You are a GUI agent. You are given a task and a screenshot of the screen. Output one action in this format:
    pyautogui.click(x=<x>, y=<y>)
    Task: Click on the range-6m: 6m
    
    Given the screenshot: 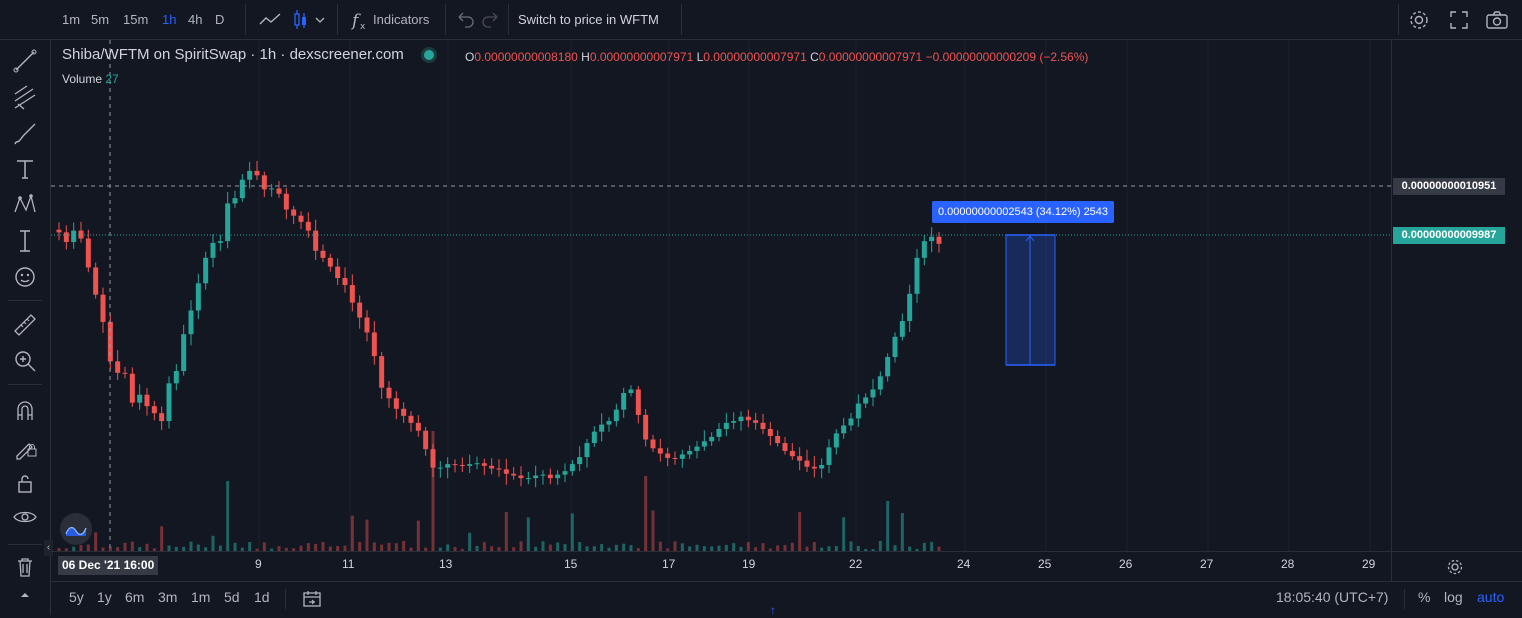 What is the action you would take?
    pyautogui.click(x=135, y=597)
    